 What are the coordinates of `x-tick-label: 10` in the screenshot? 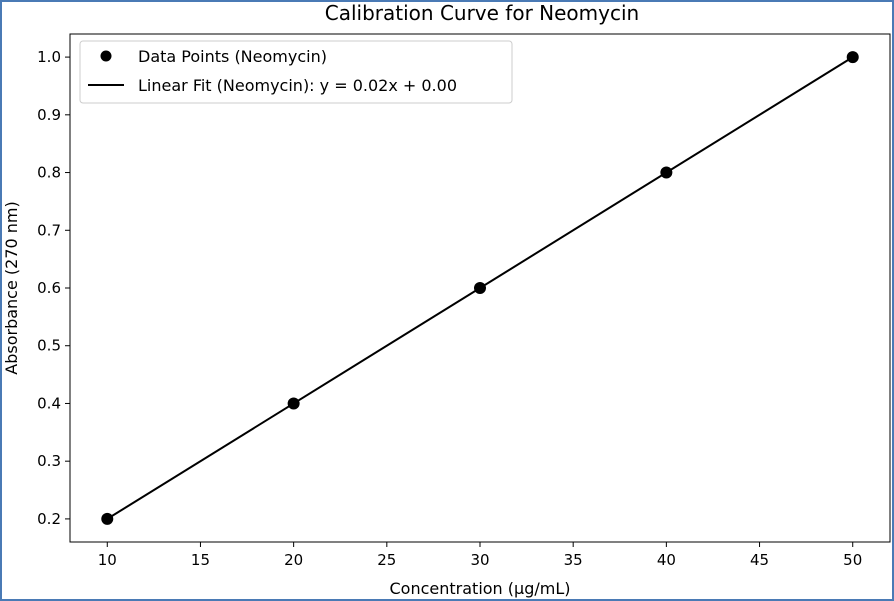 It's located at (107, 560).